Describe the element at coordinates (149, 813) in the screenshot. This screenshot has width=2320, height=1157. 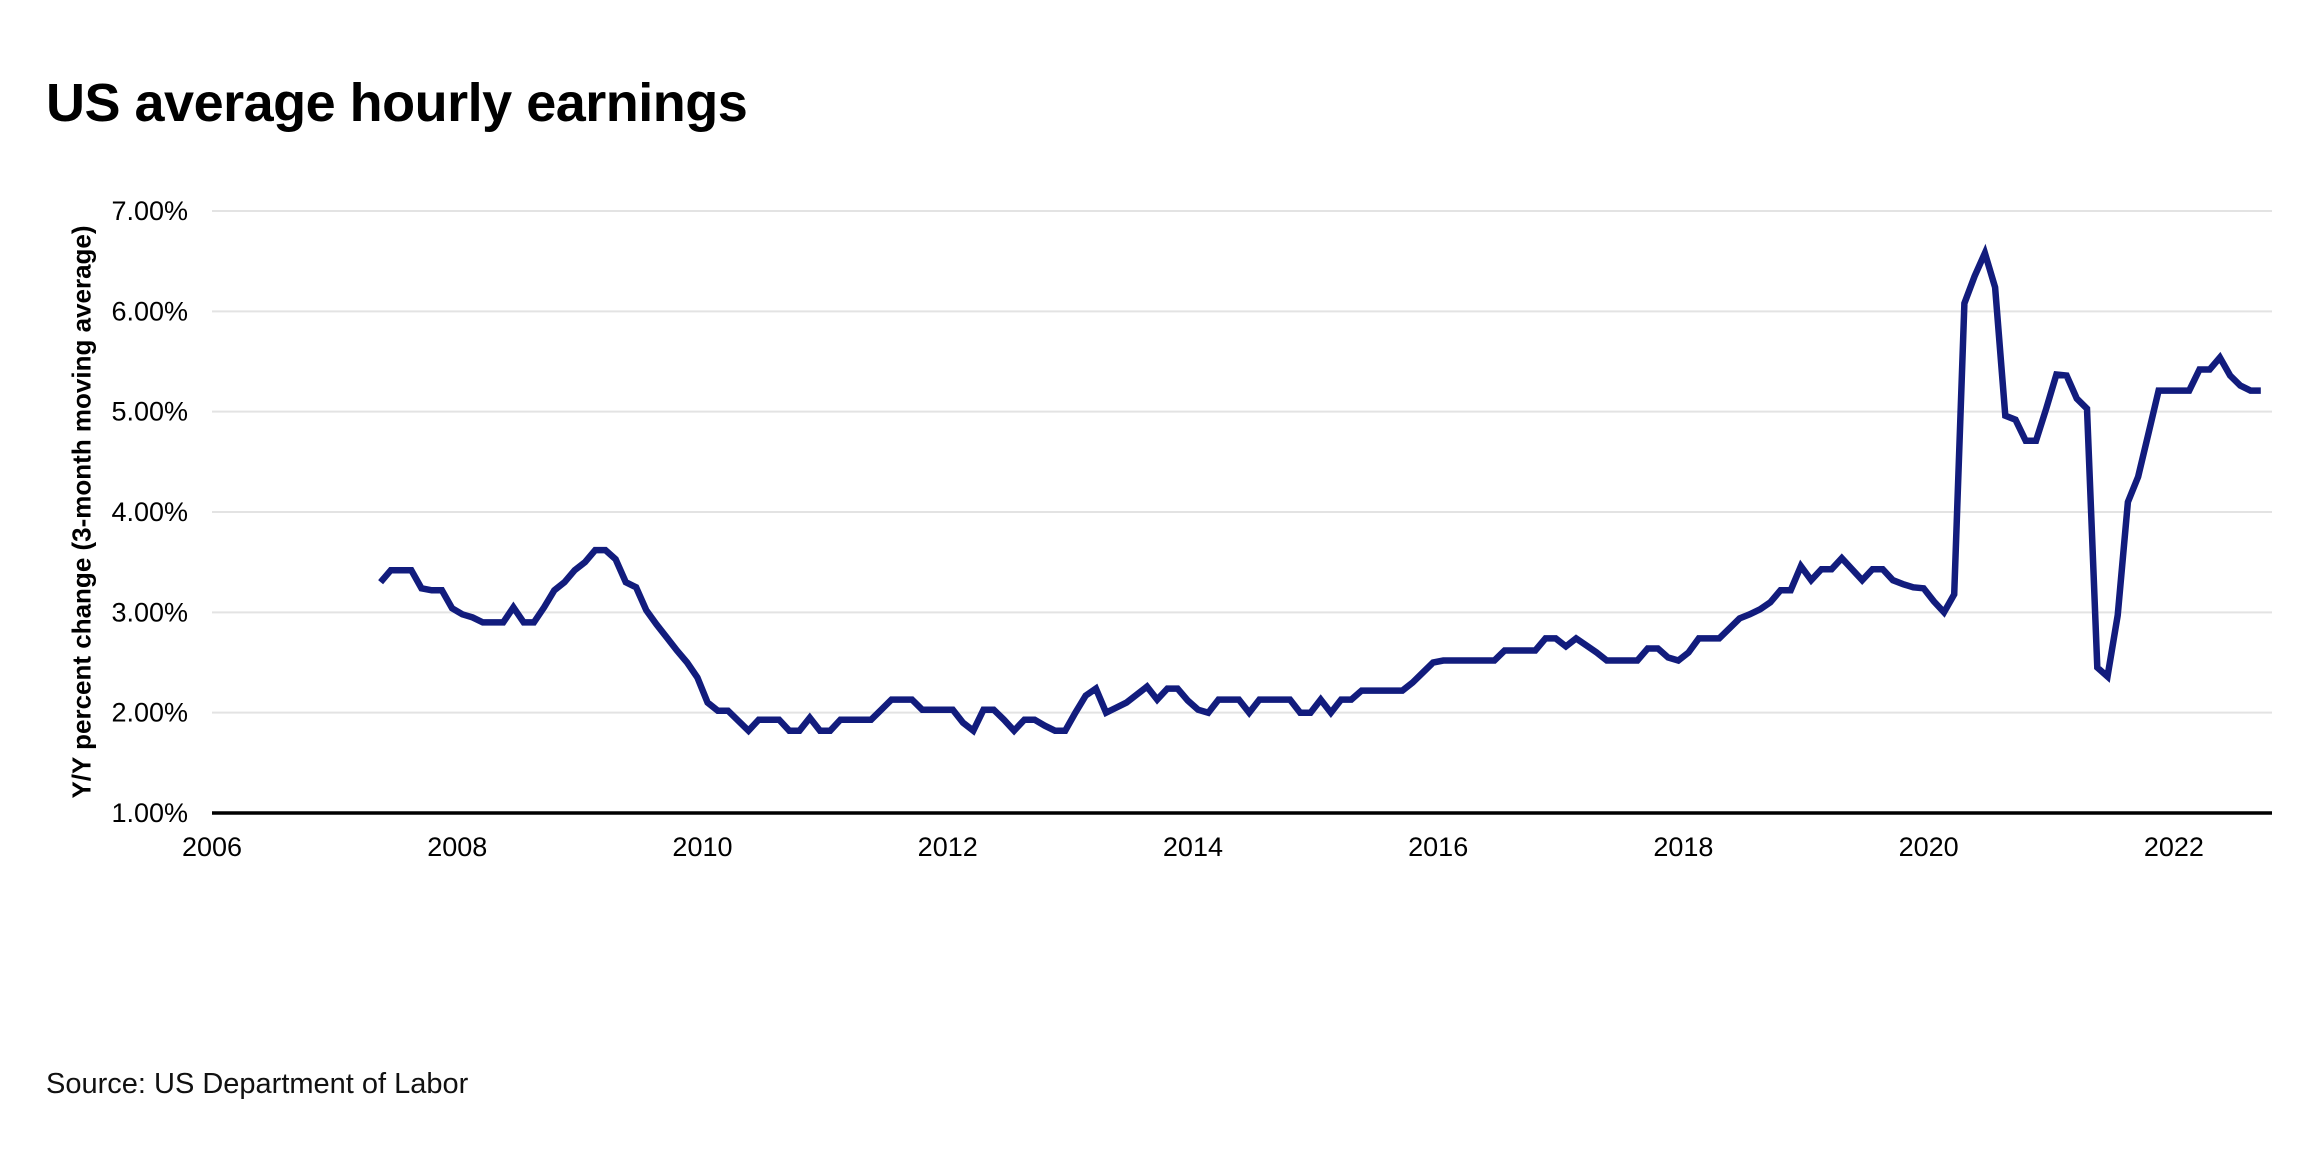
I see `y-tick-label: 1.00%` at that location.